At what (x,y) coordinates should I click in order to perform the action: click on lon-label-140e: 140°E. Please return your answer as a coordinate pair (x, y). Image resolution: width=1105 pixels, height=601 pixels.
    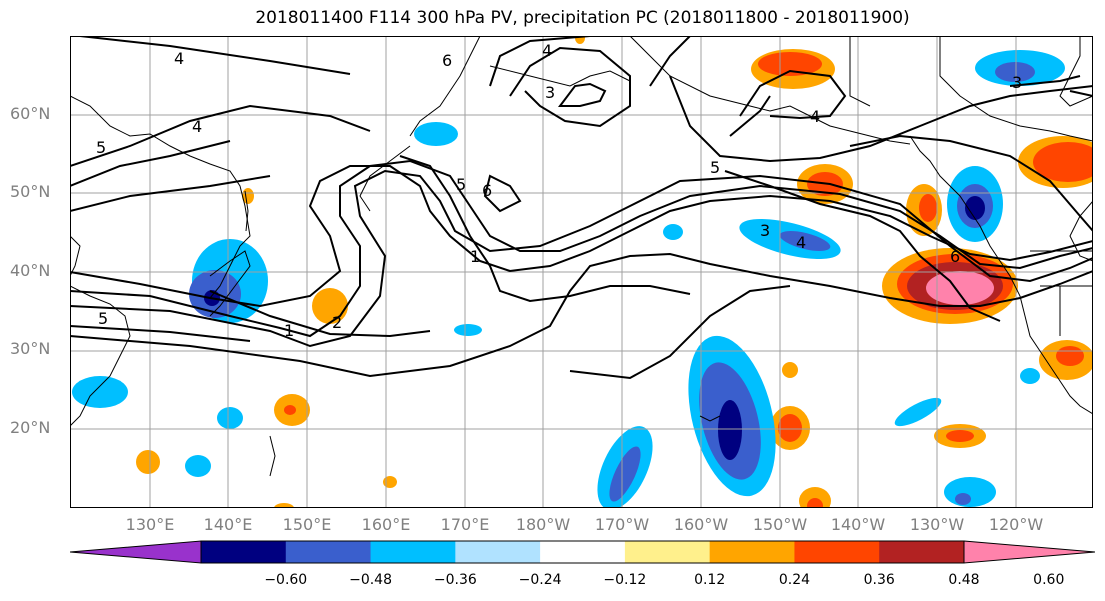
    Looking at the image, I should click on (228, 524).